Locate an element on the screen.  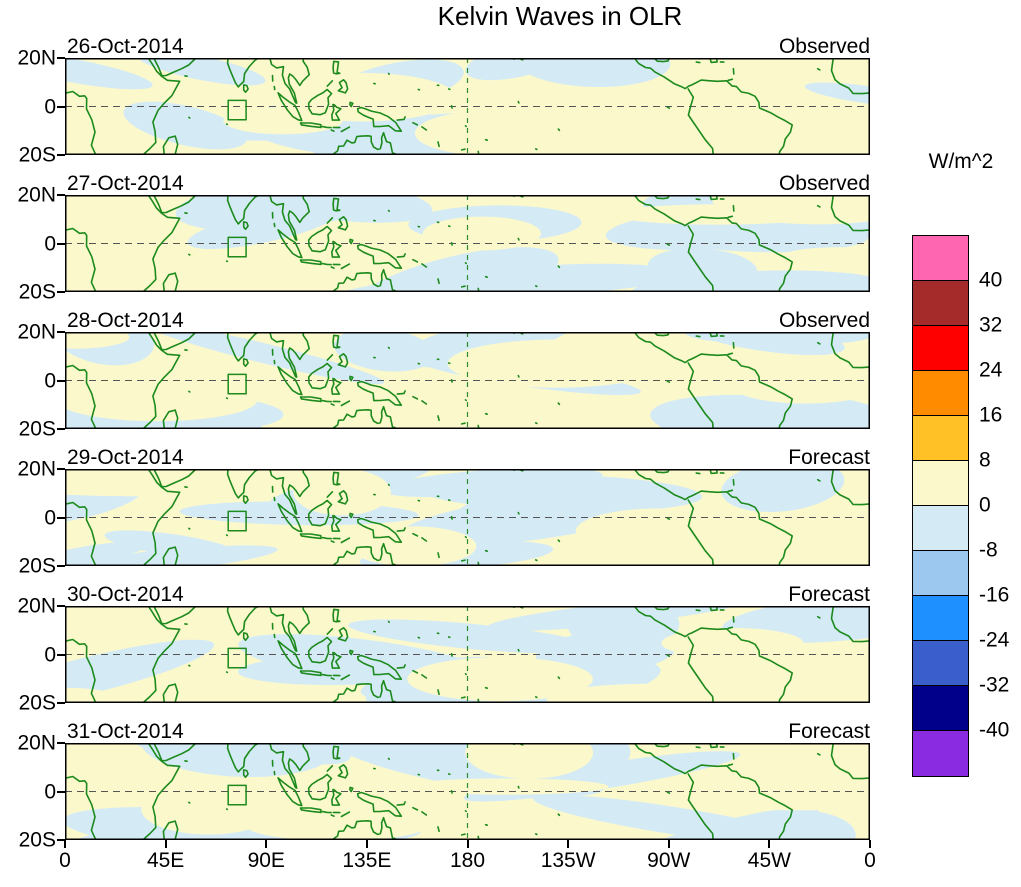
colorbar-swatches is located at coordinates (940, 506).